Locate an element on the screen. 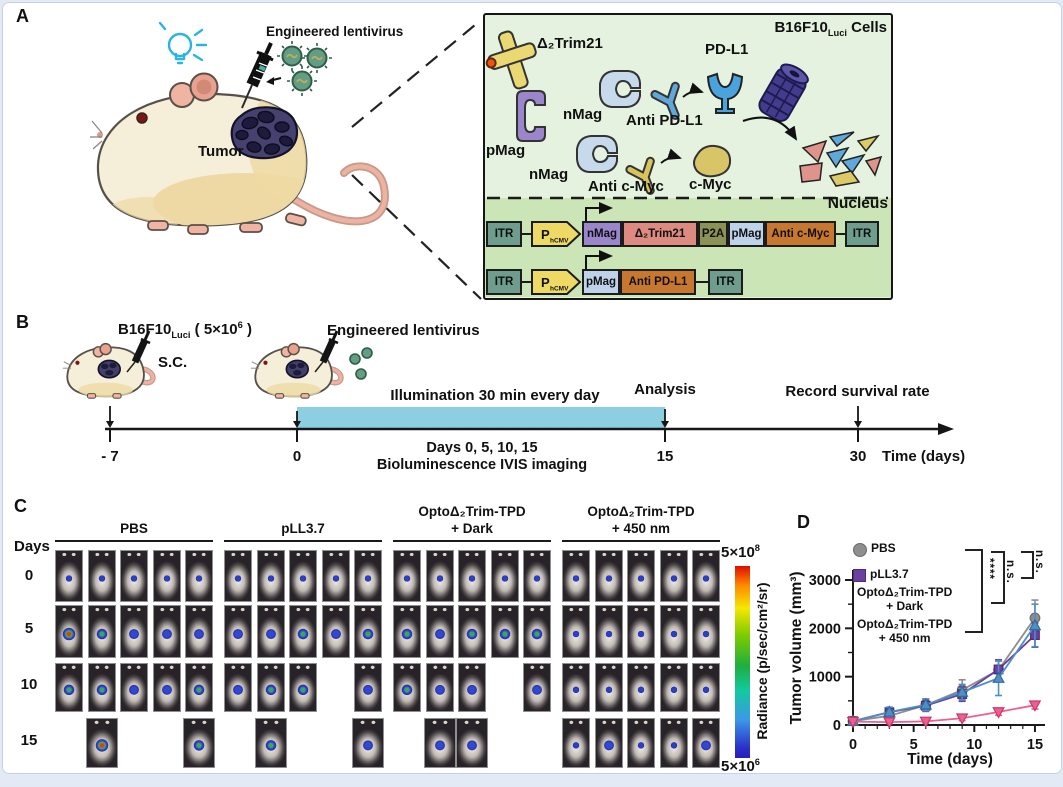 The image size is (1063, 787). colorbar-min-label: 5×10⁶ is located at coordinates (740, 766).